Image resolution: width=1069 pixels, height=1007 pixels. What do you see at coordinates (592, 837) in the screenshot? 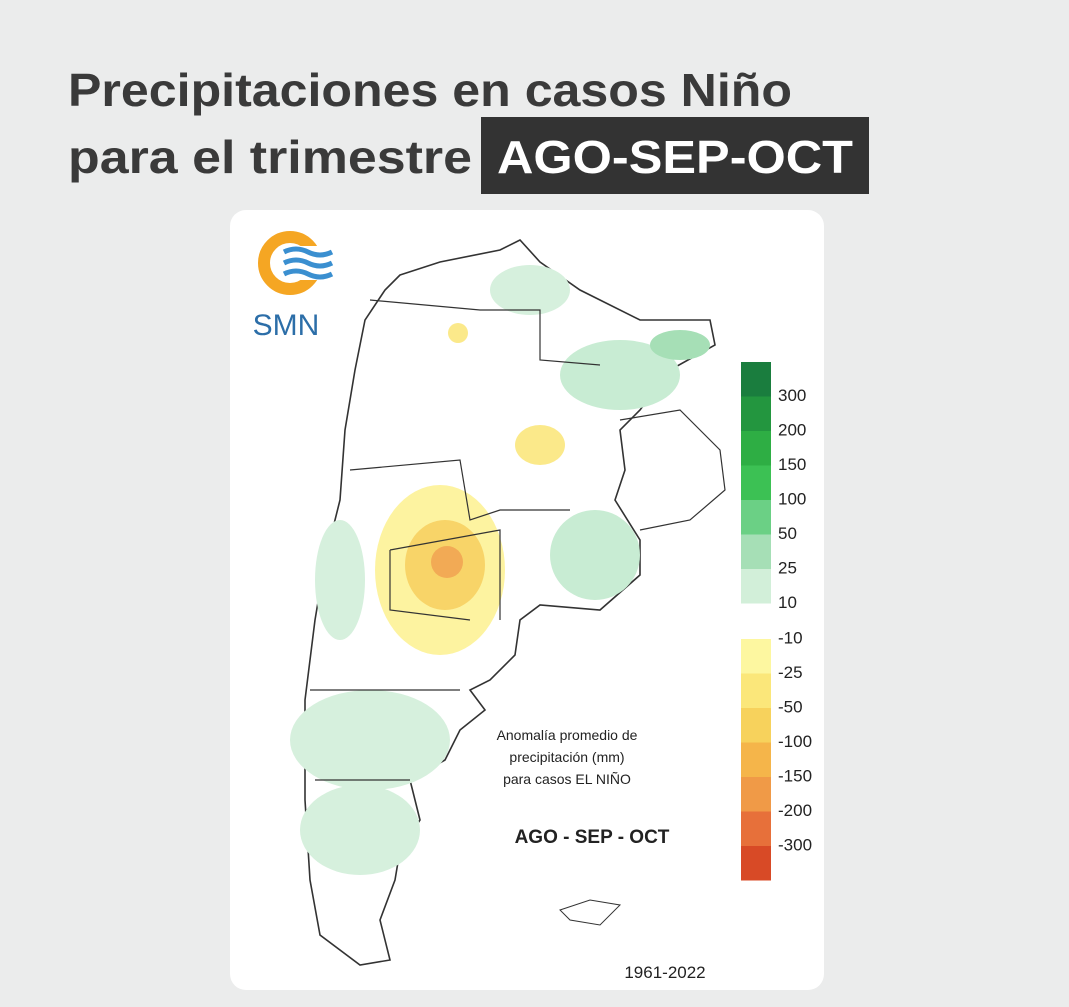
I see `period-label: AGO - SEP - OCT` at bounding box center [592, 837].